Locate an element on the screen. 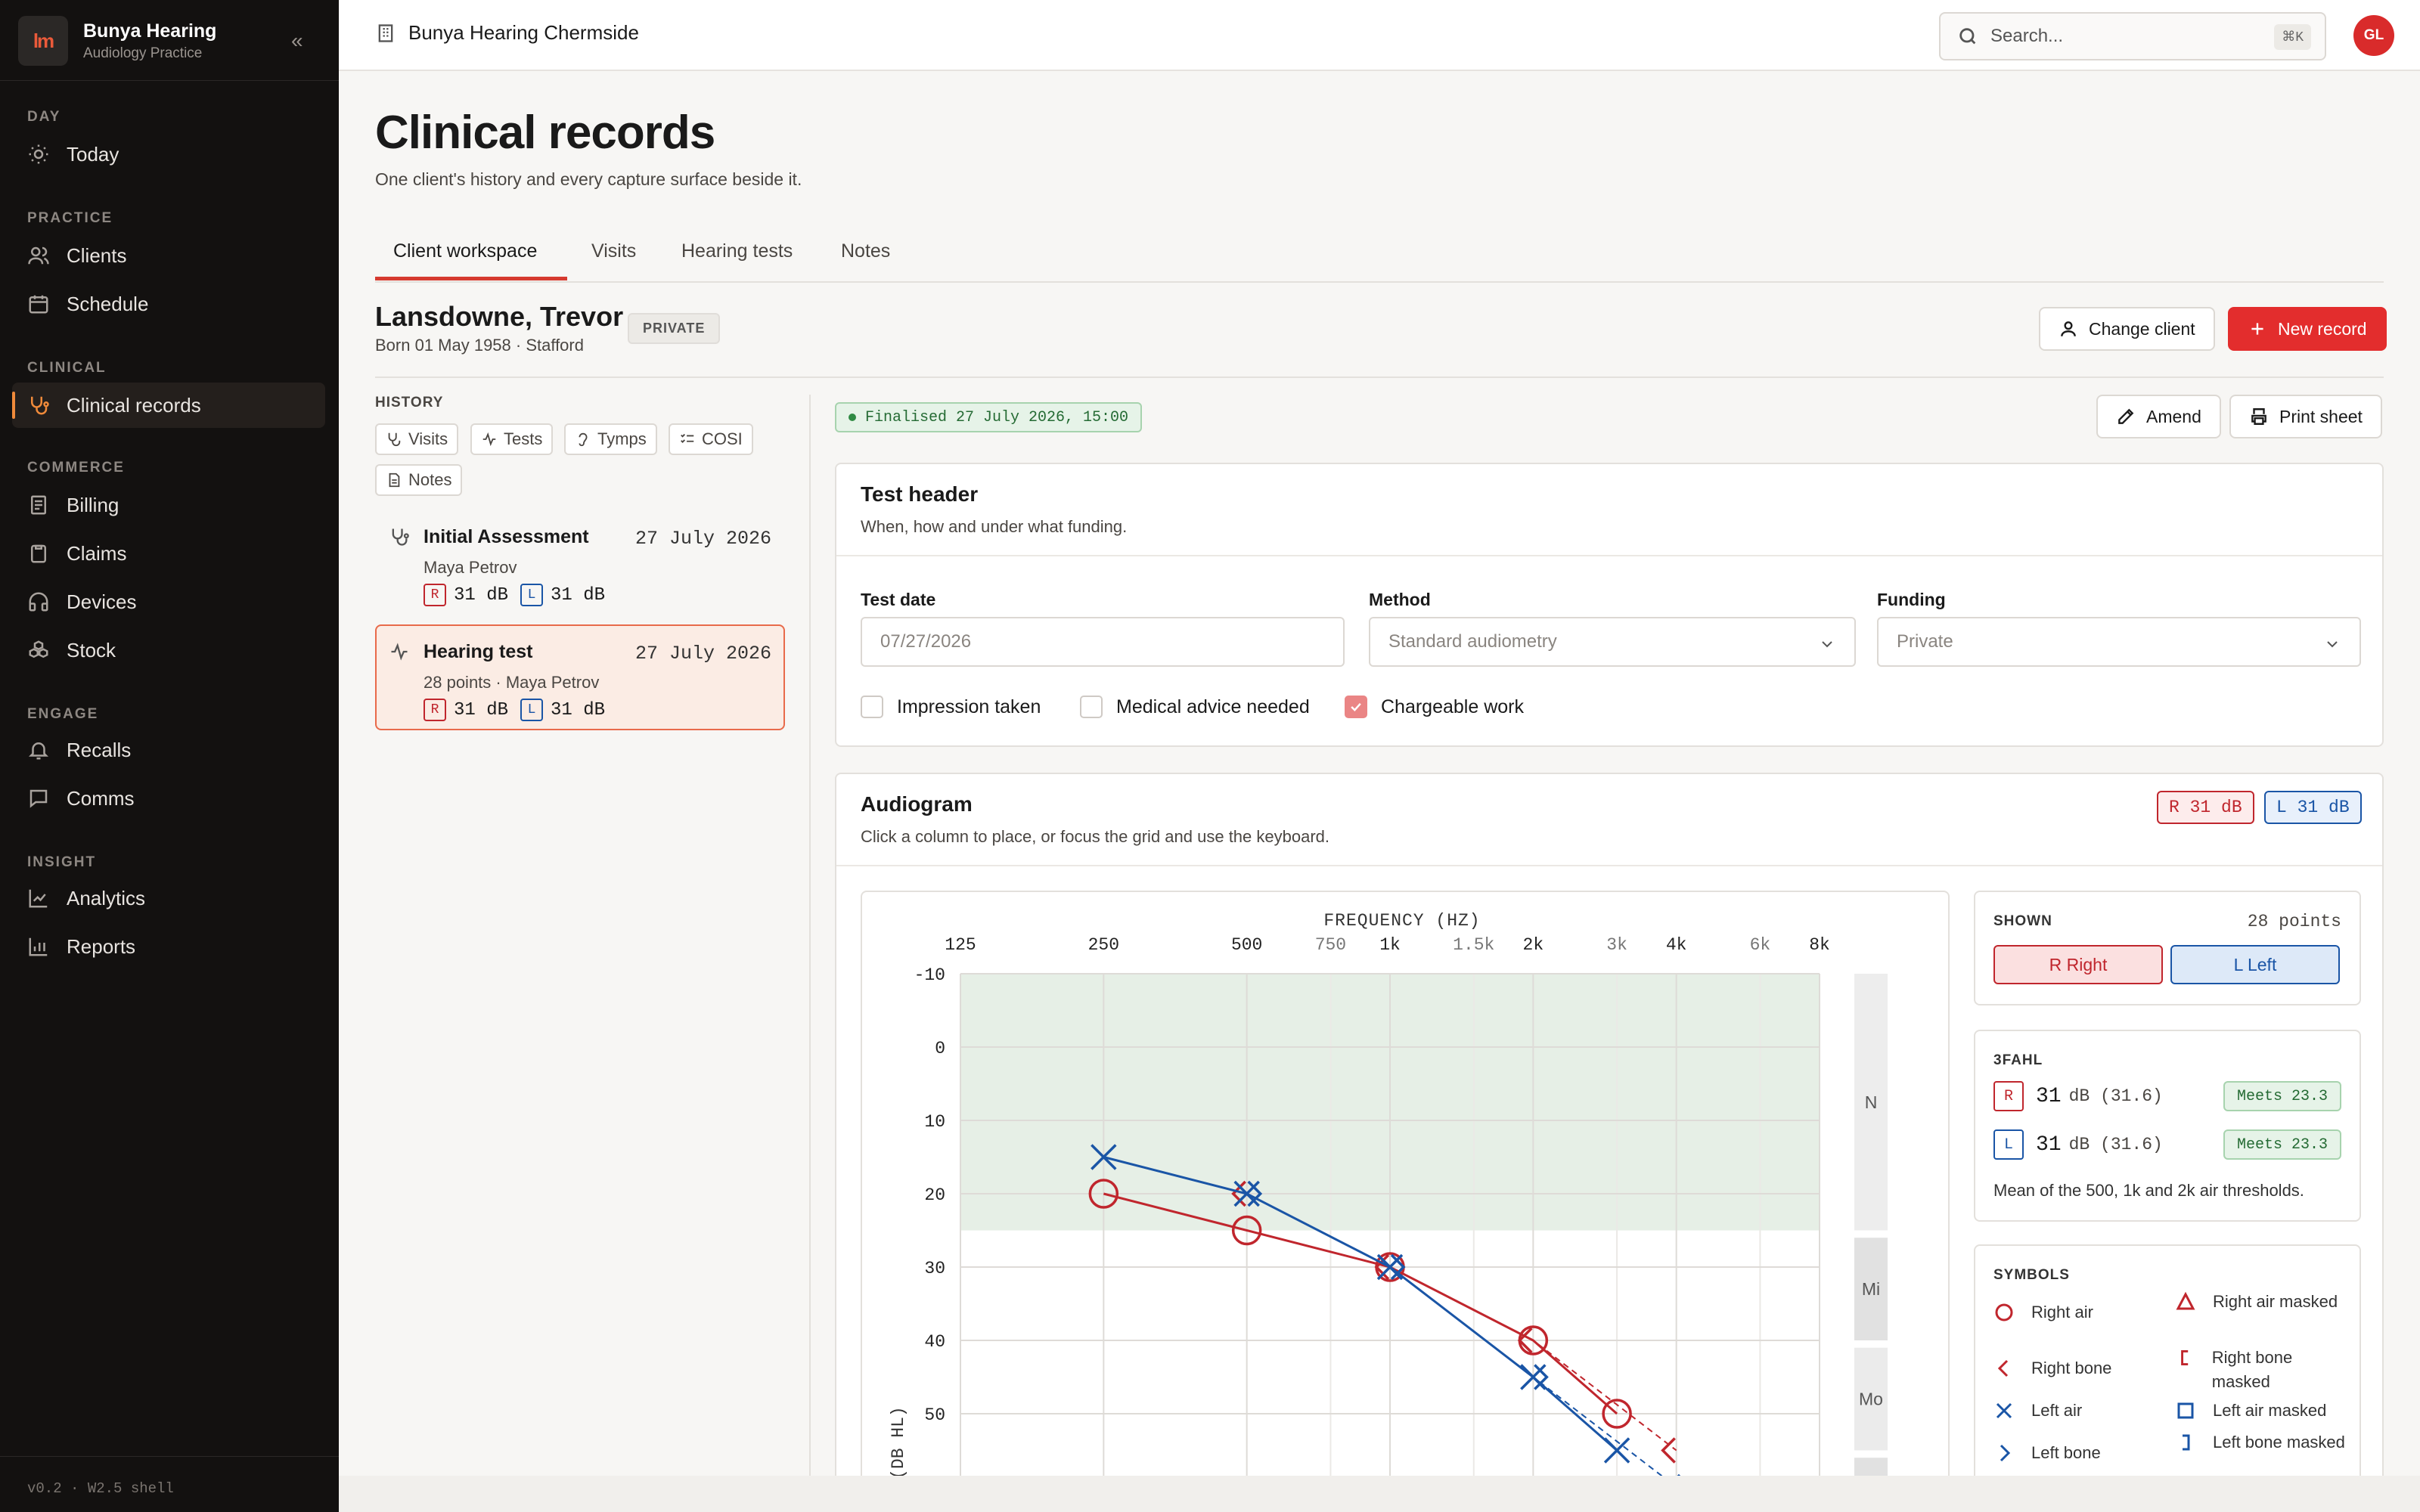  sidebar-item-clinical-records: Clinical records is located at coordinates (168, 405).